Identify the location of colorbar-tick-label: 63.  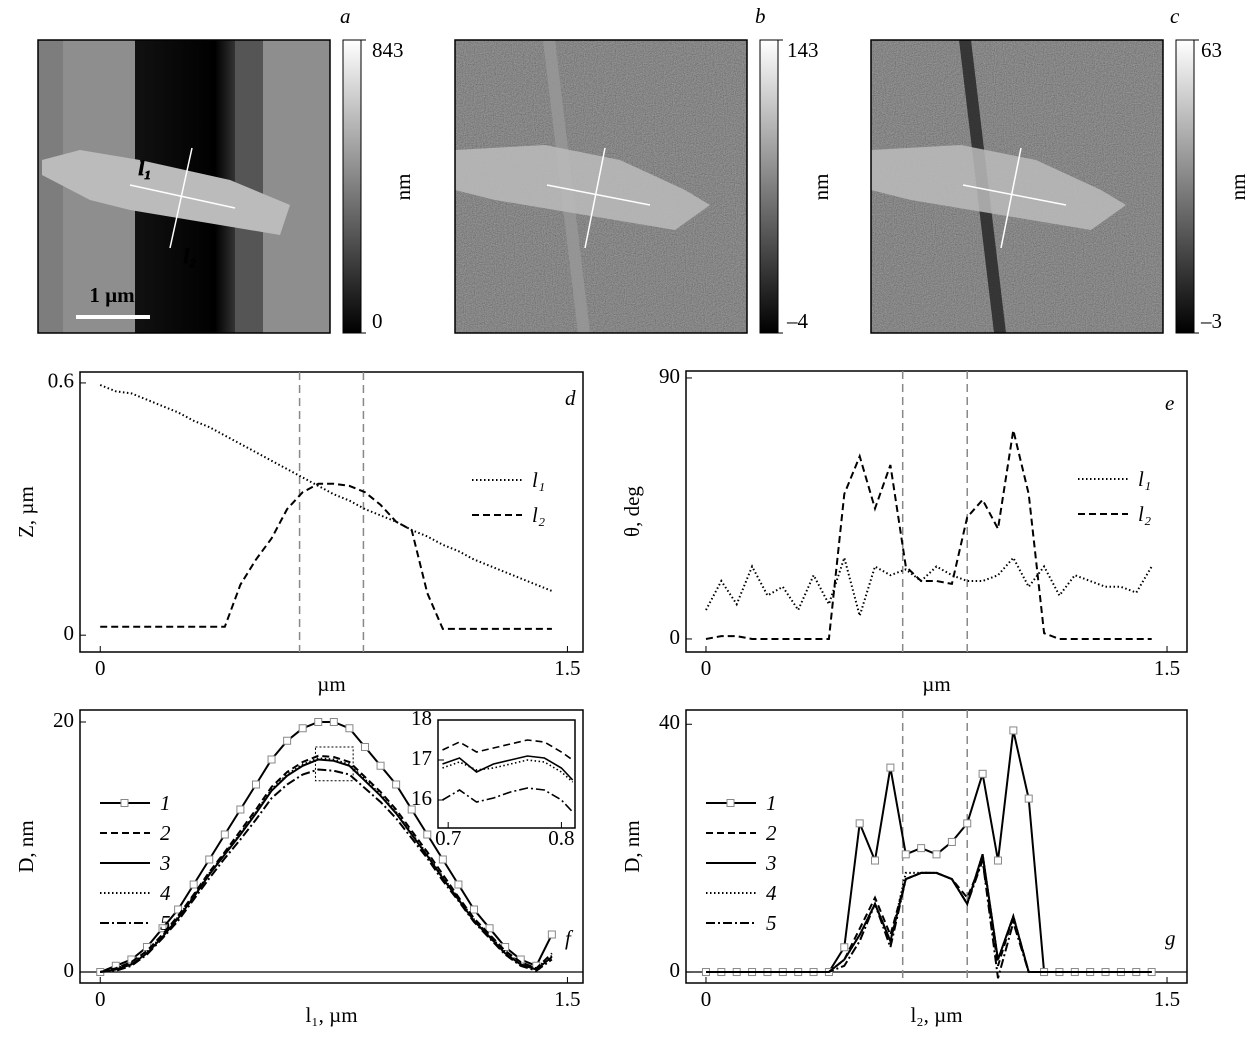
(1211, 50).